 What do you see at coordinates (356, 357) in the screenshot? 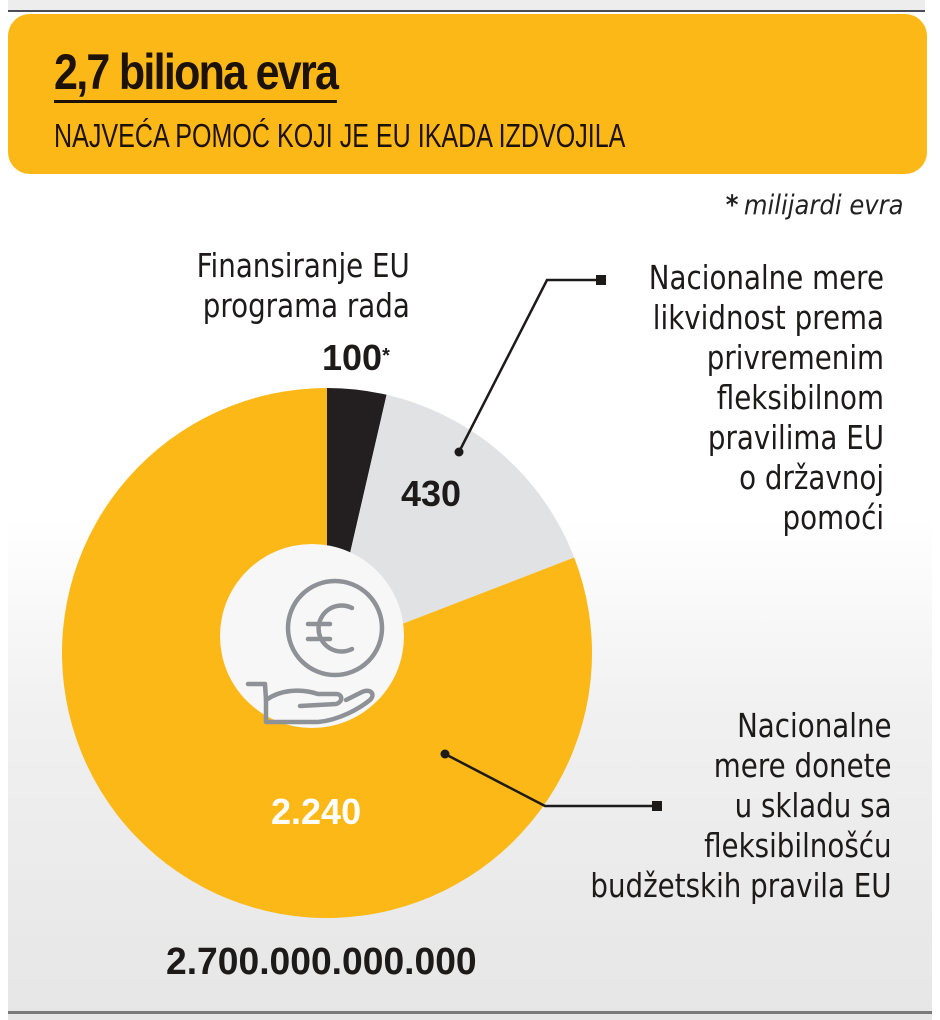
I see `value-eu-programs: 100*` at bounding box center [356, 357].